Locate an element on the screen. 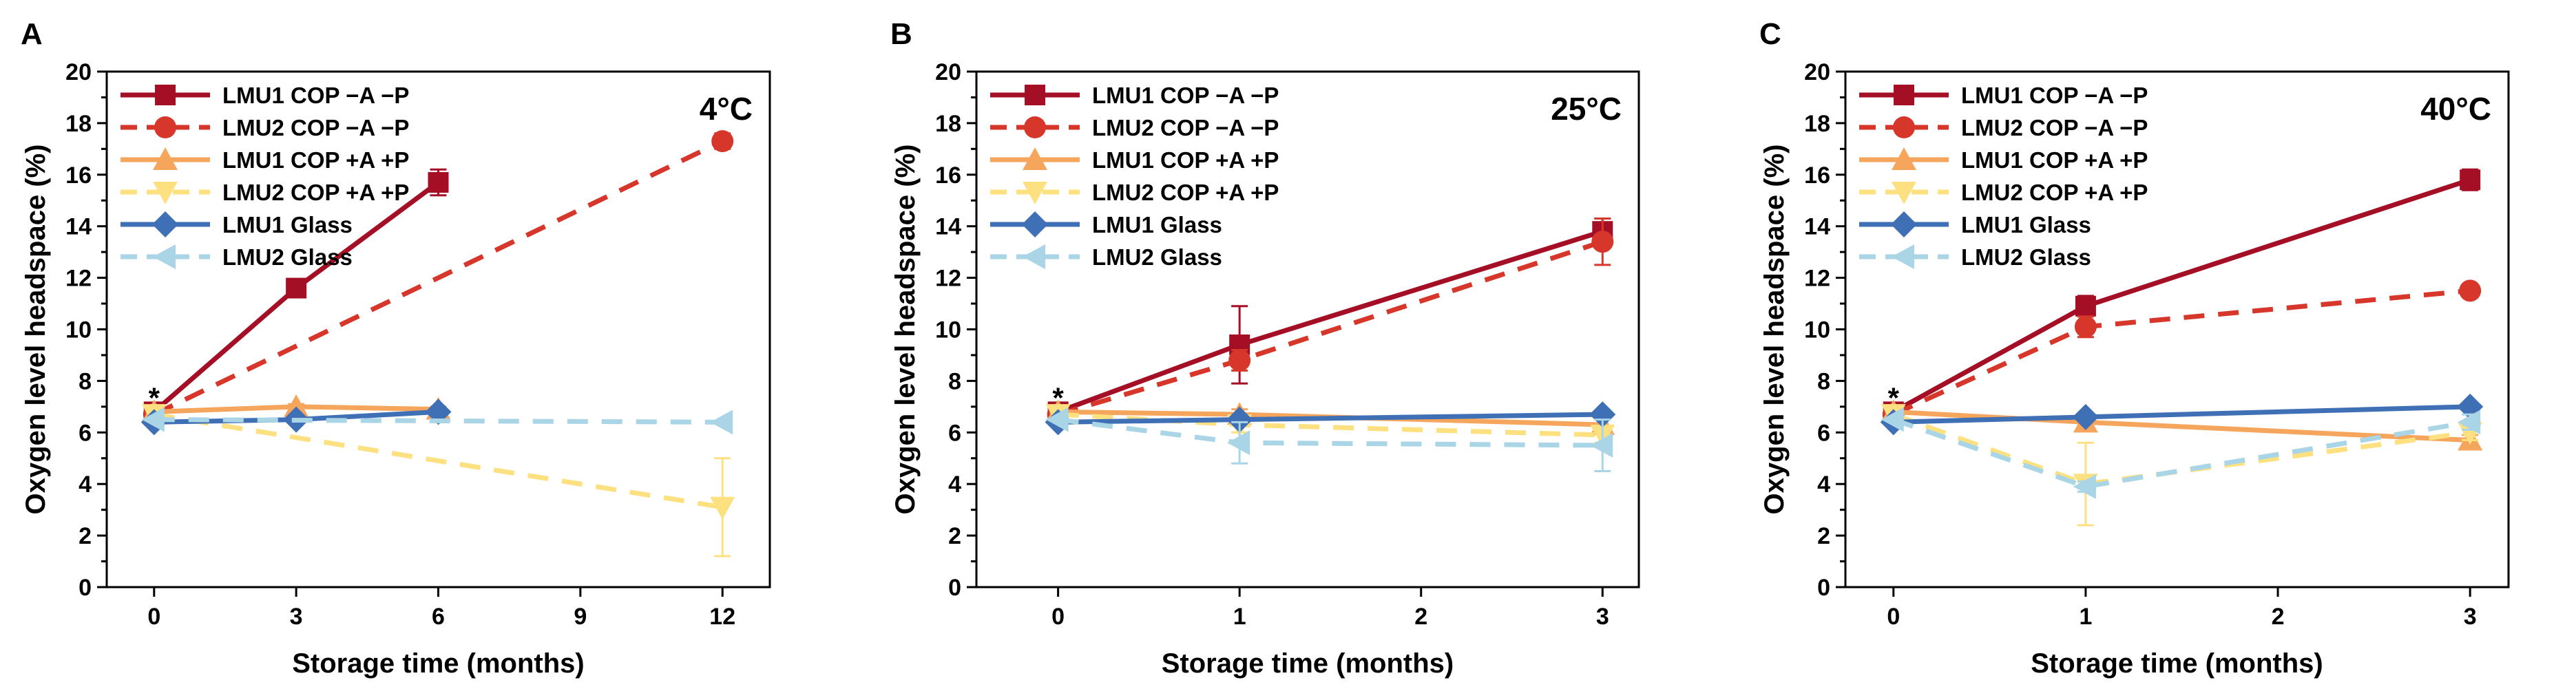 This screenshot has width=2576, height=700. x-tick-label: 6 is located at coordinates (438, 617).